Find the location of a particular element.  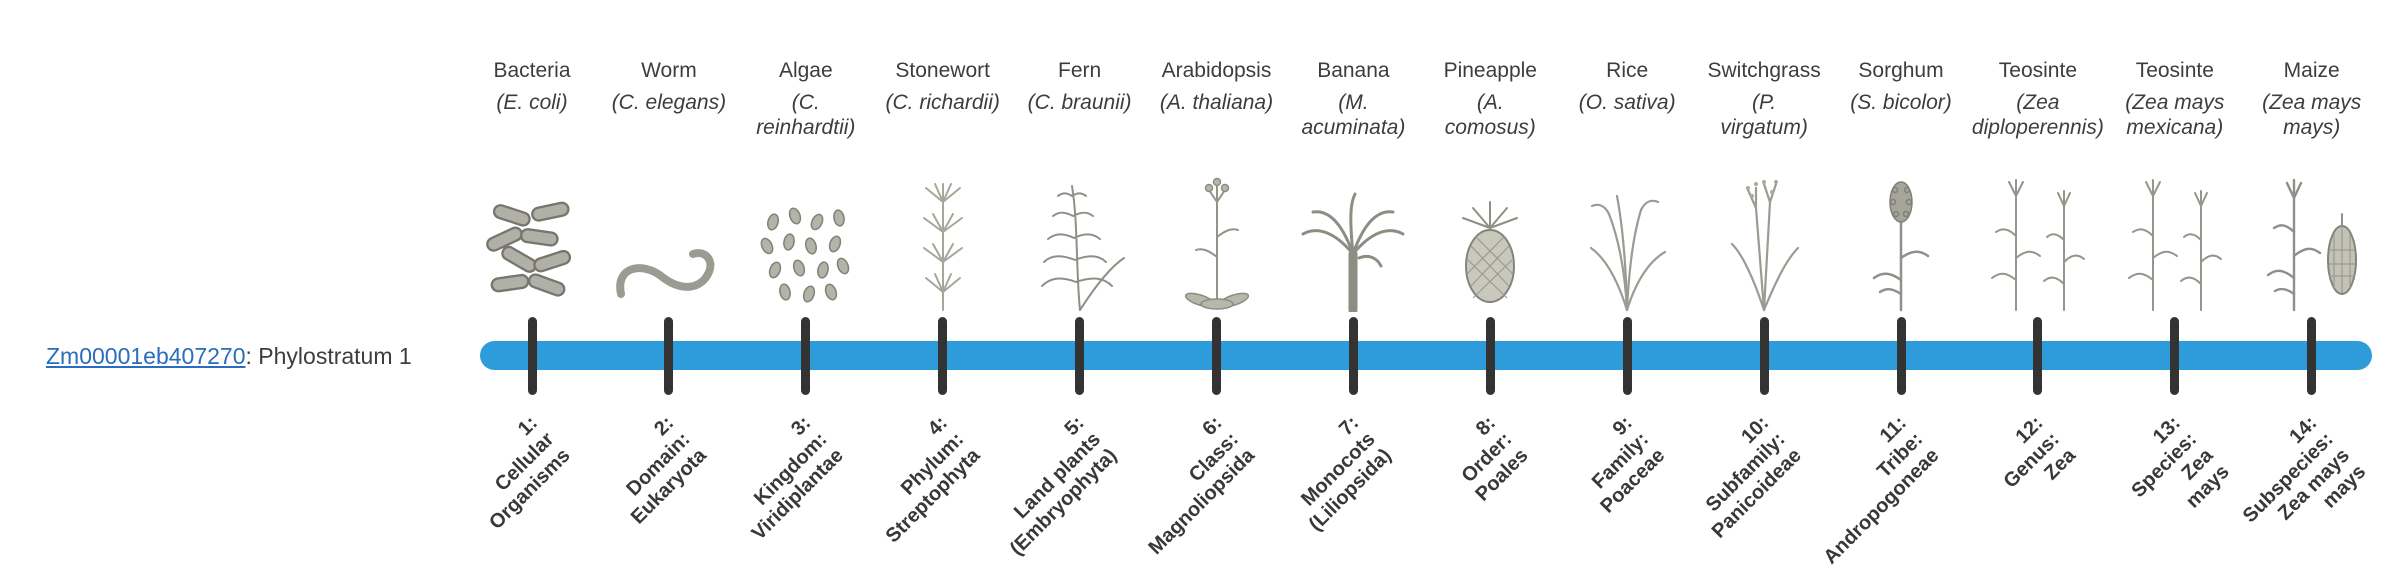

stratum-label: 1: Cellular Organisms is located at coordinates (529, 473).